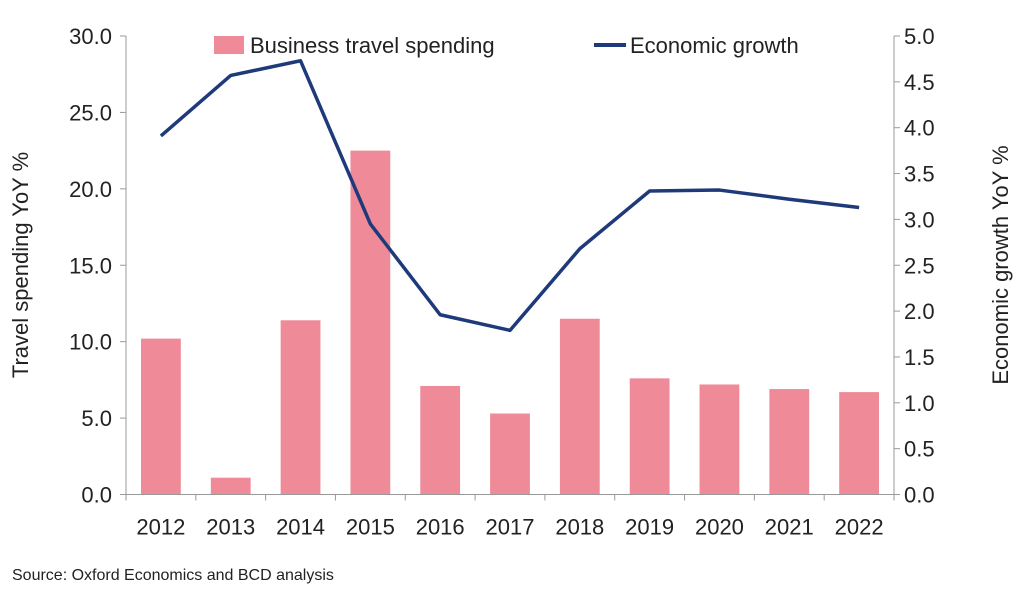 This screenshot has height=602, width=1024. Describe the element at coordinates (789, 441) in the screenshot. I see `bar-2021` at that location.